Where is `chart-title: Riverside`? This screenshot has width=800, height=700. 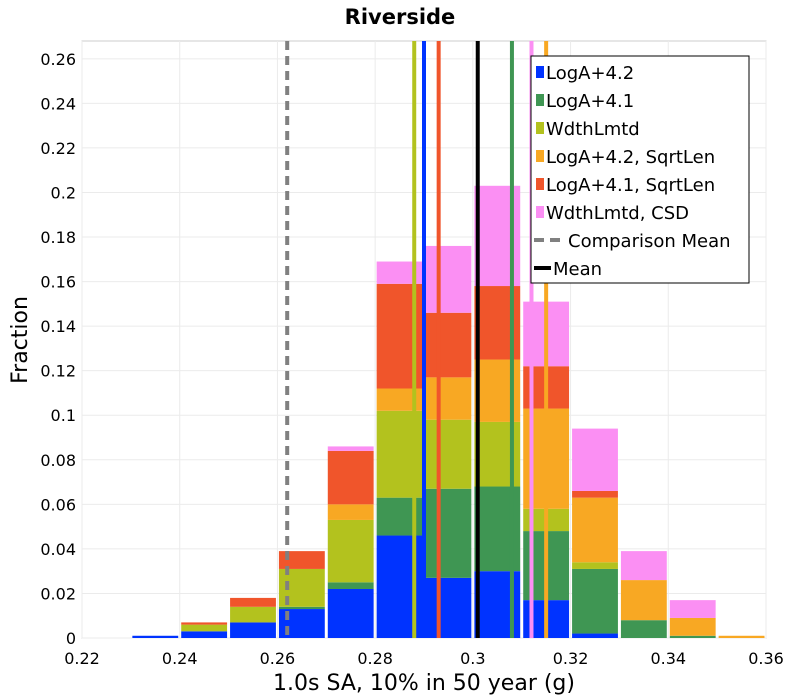
chart-title: Riverside is located at coordinates (400, 17).